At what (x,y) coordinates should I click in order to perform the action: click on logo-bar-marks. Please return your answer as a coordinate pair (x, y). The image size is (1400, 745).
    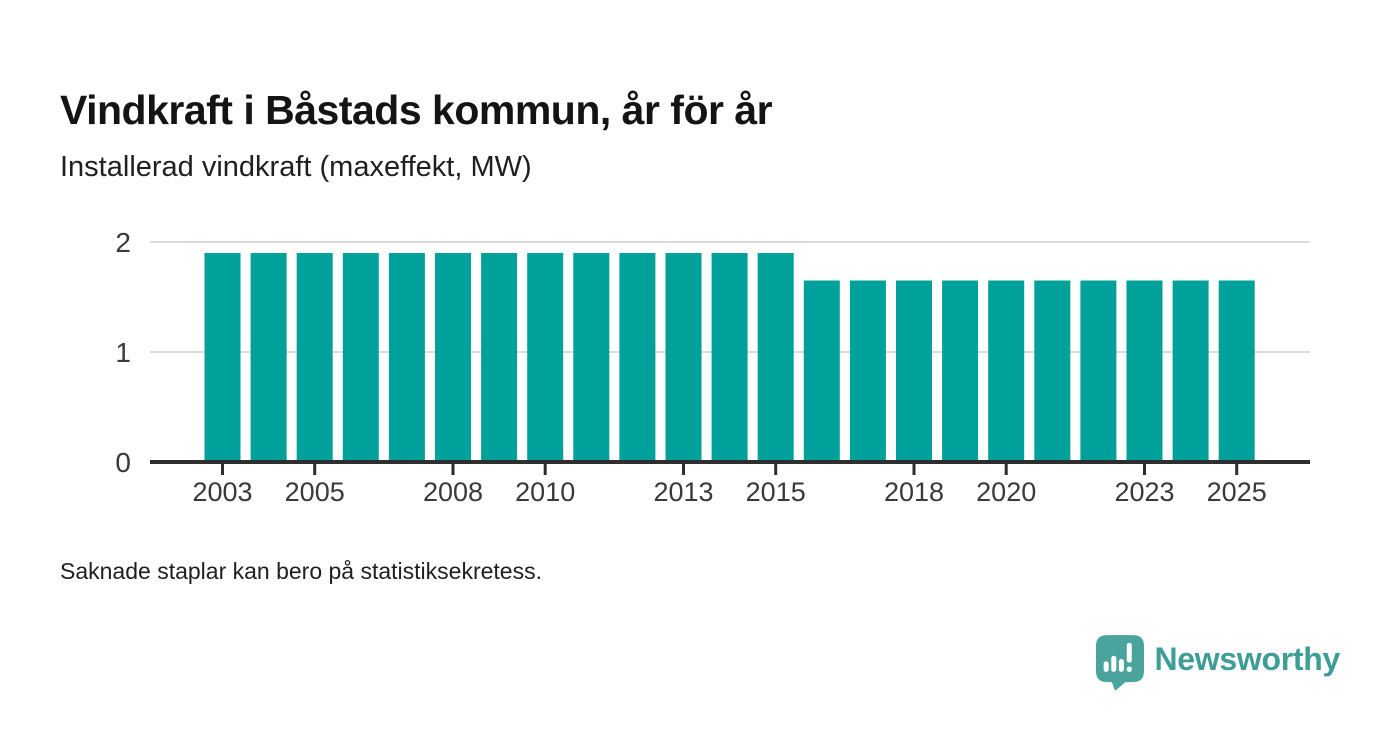
    Looking at the image, I should click on (1117, 657).